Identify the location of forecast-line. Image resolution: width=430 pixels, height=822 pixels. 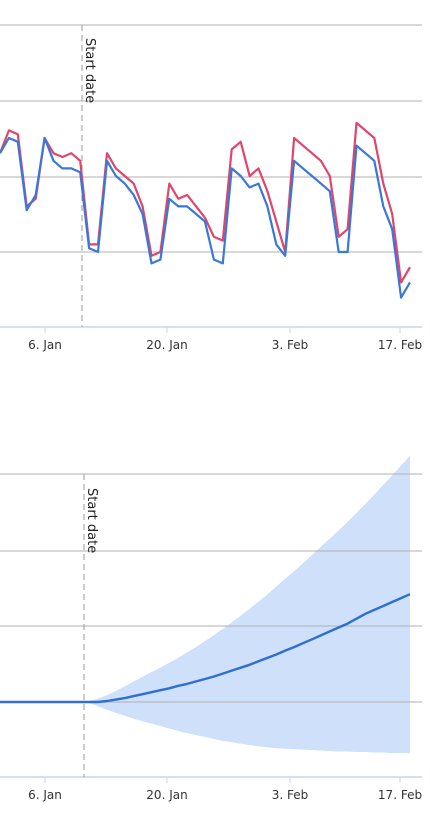
(205, 648).